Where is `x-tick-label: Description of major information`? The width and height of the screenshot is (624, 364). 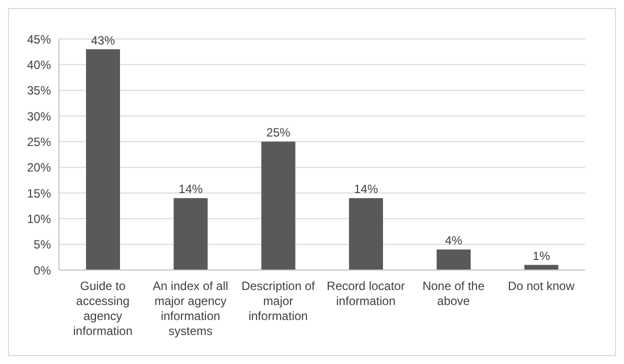 x-tick-label: Description of major information is located at coordinates (278, 301).